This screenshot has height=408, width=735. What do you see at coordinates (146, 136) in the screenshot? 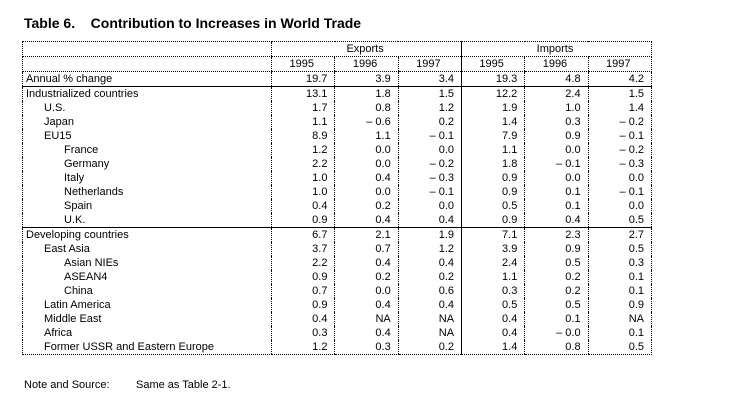
I see `row-label: EU15` at bounding box center [146, 136].